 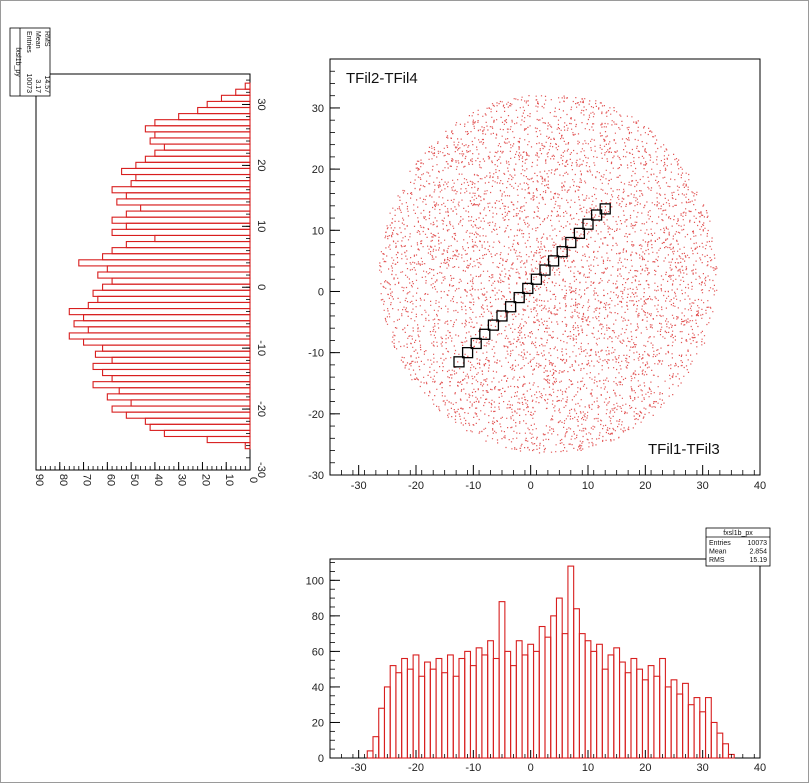 What do you see at coordinates (261, 287) in the screenshot?
I see `bin-tick-label: 0` at bounding box center [261, 287].